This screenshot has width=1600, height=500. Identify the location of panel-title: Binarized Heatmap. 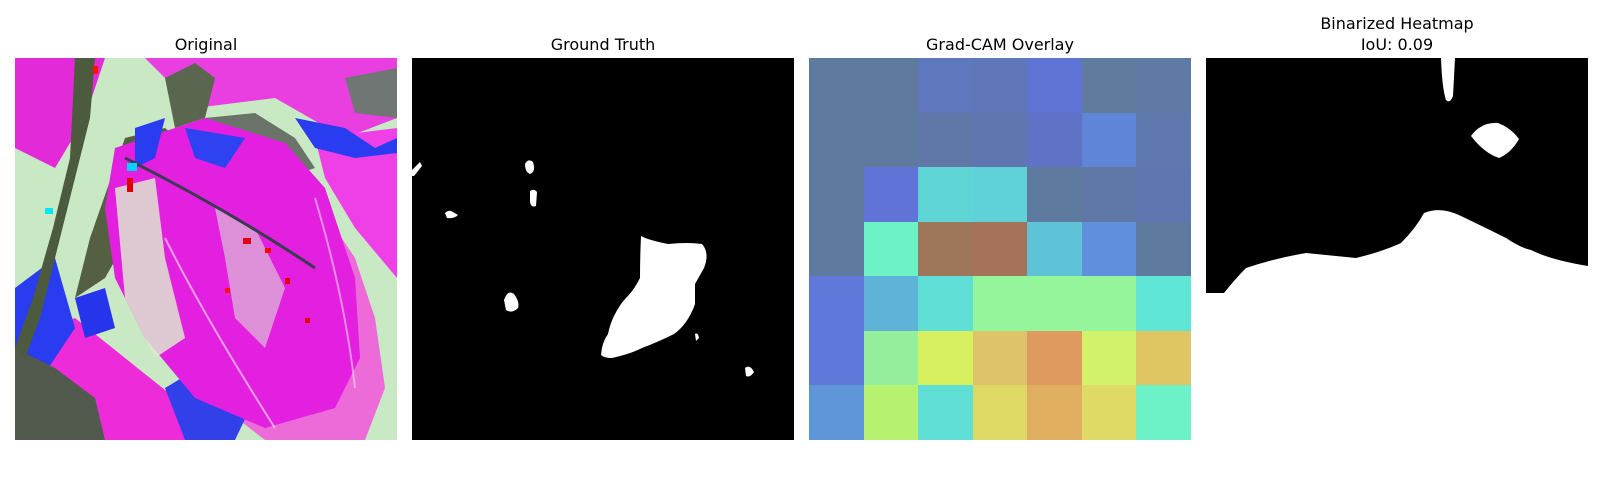
(1397, 23).